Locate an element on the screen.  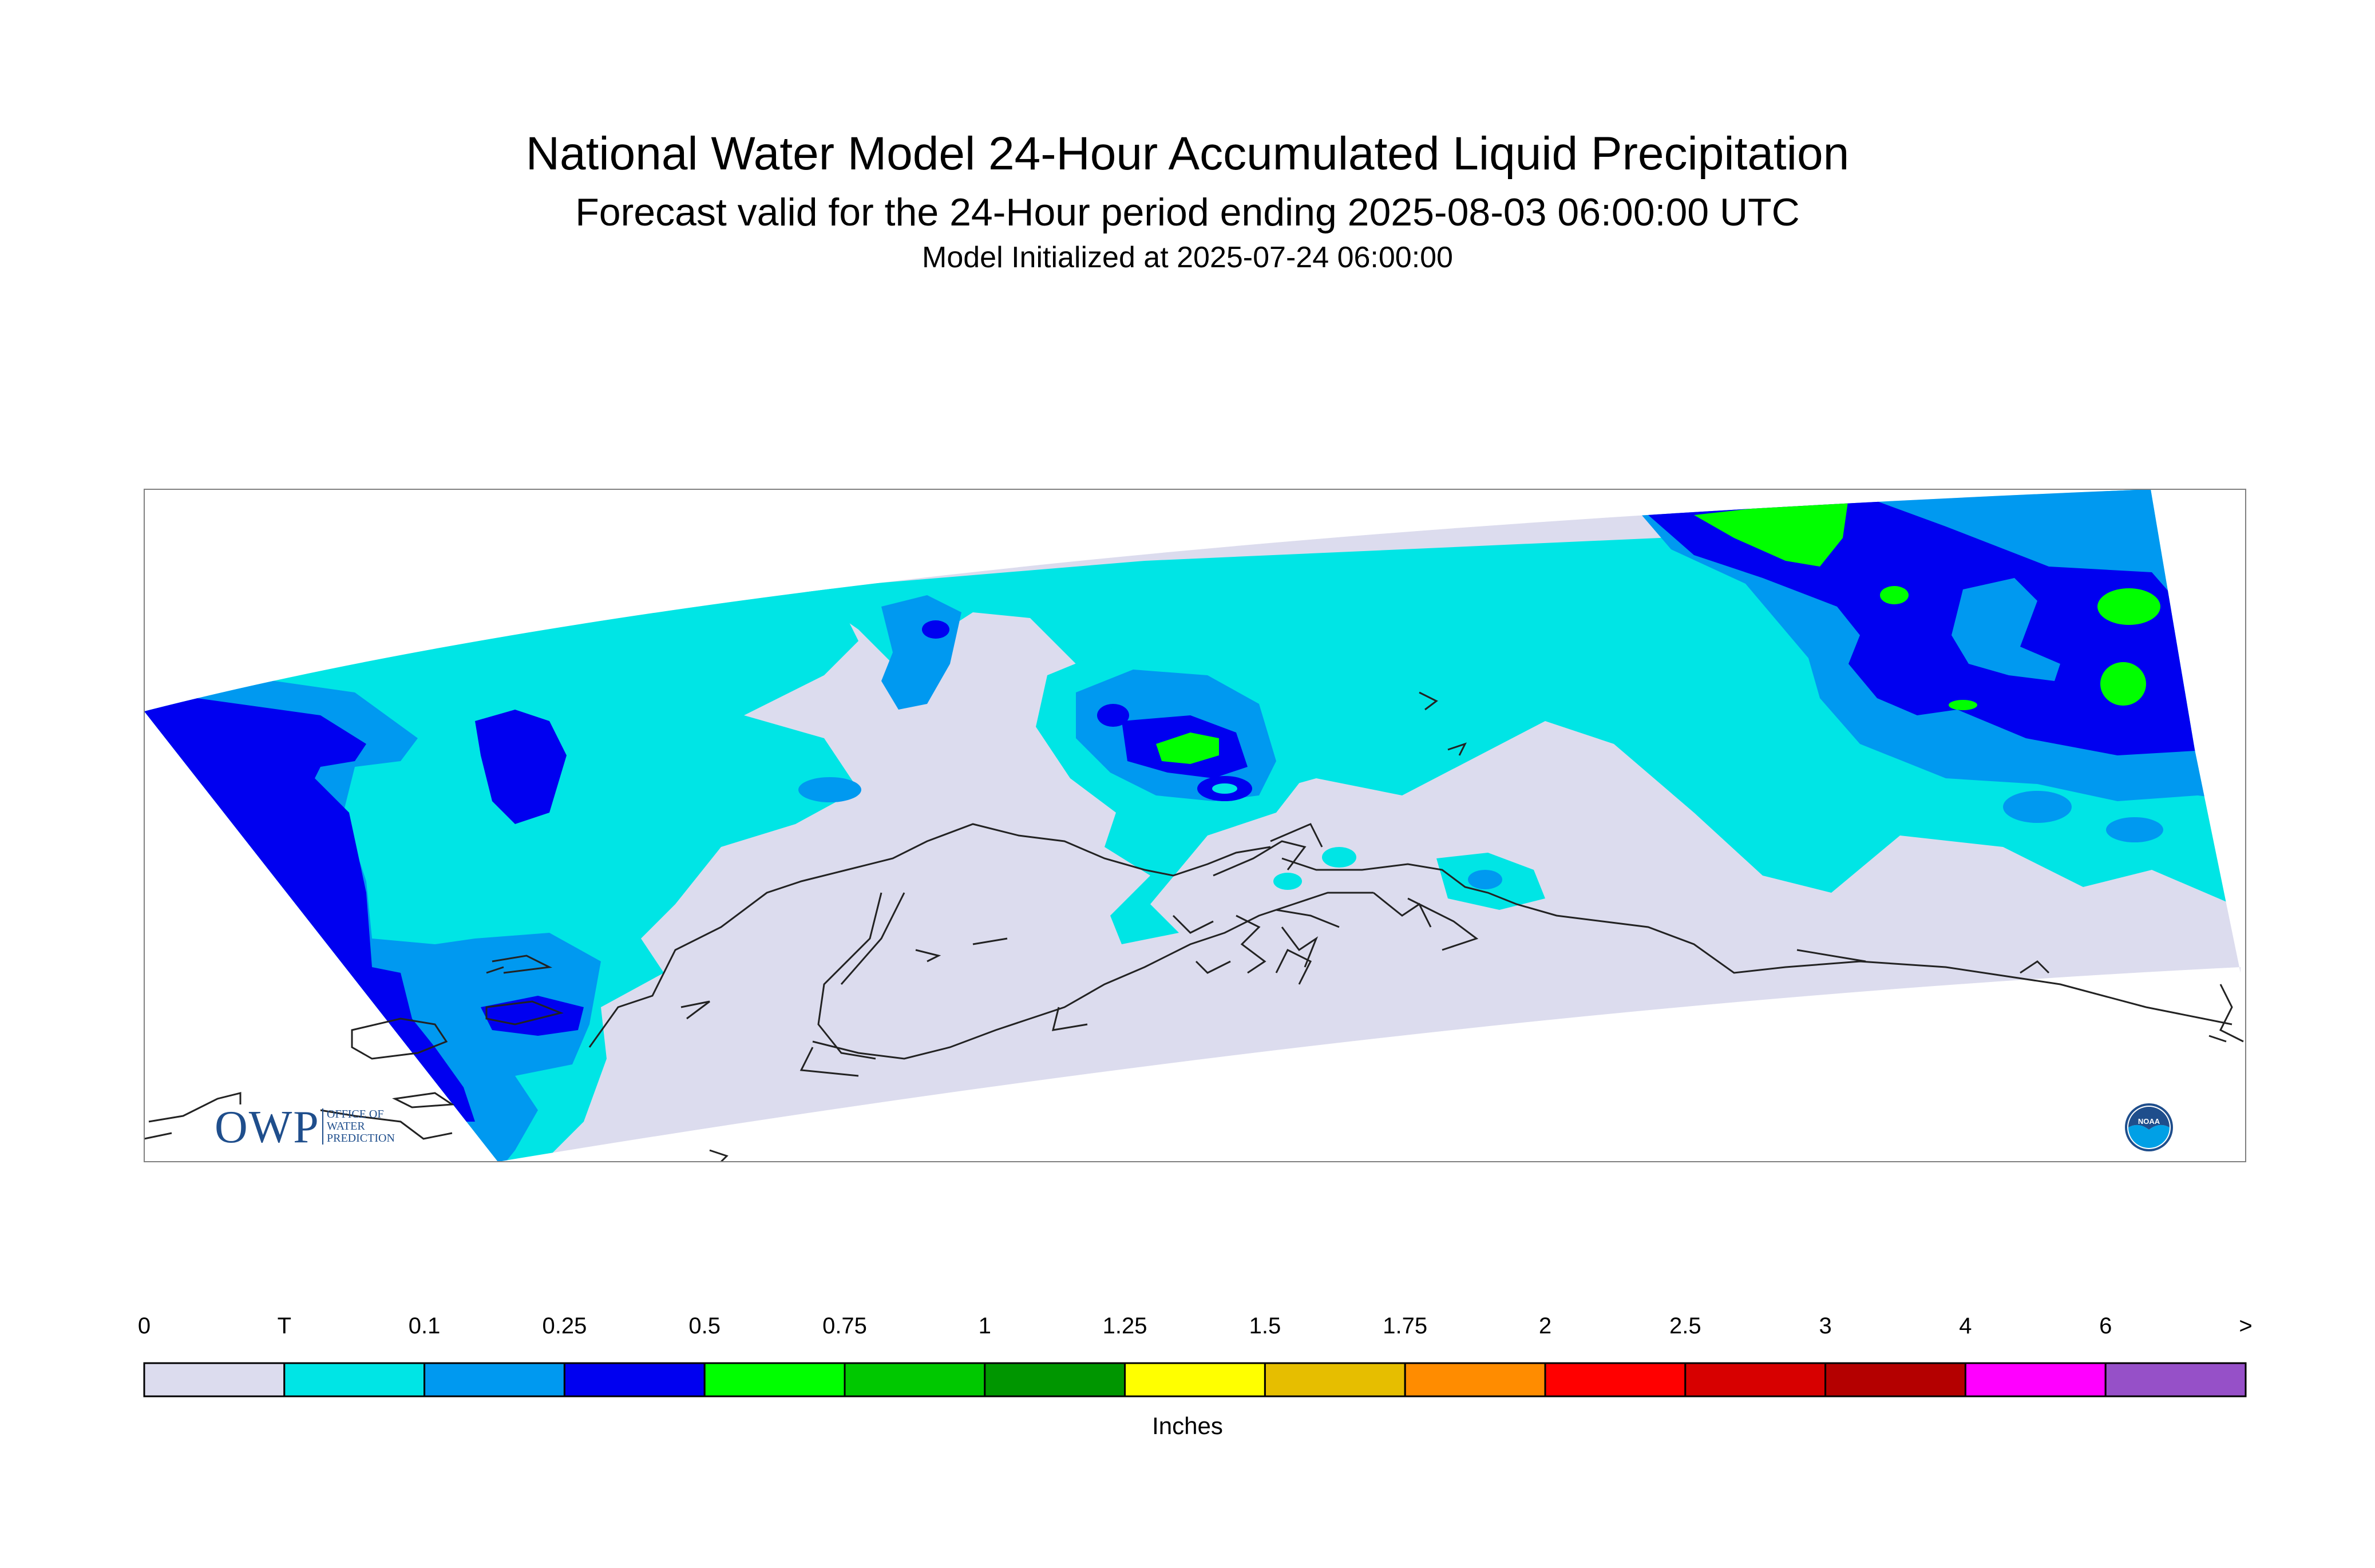
colorbar-tick-label: 1.5 is located at coordinates (1265, 1326).